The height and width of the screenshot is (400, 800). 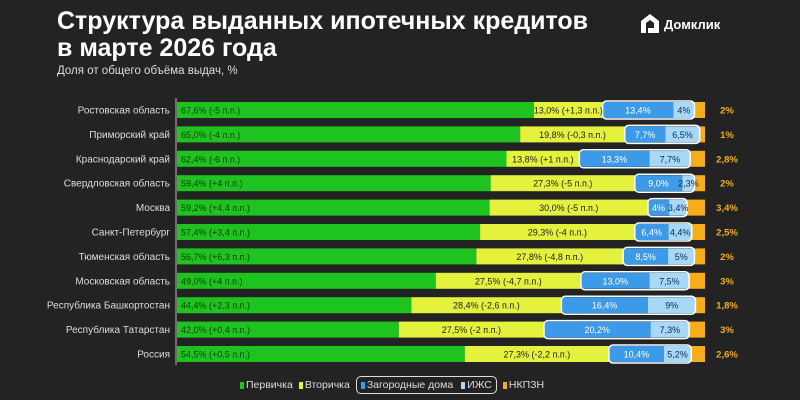 I want to click on data-label: 9,0%, so click(x=658, y=184).